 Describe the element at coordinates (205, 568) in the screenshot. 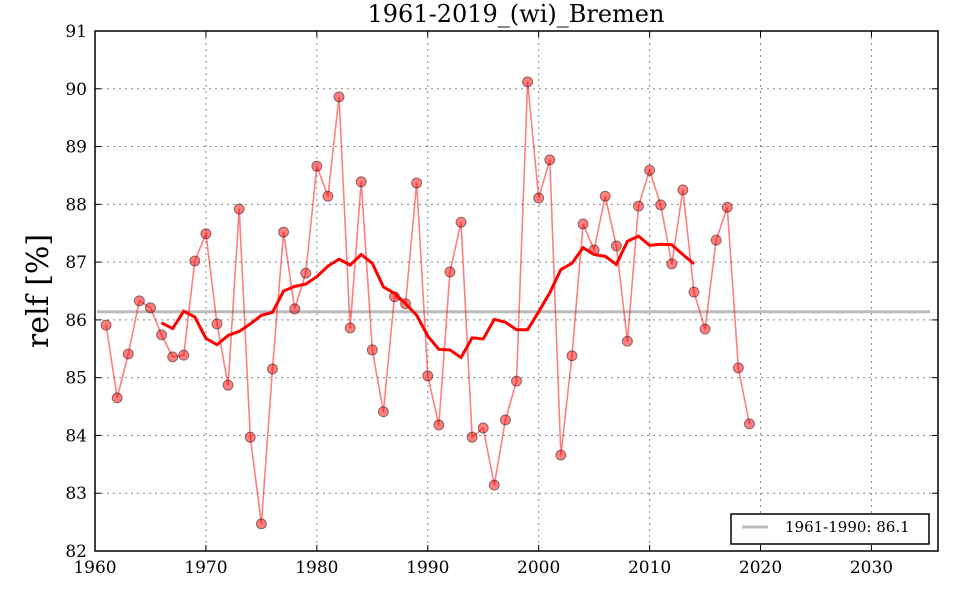

I see `x-tick-label: 1970` at that location.